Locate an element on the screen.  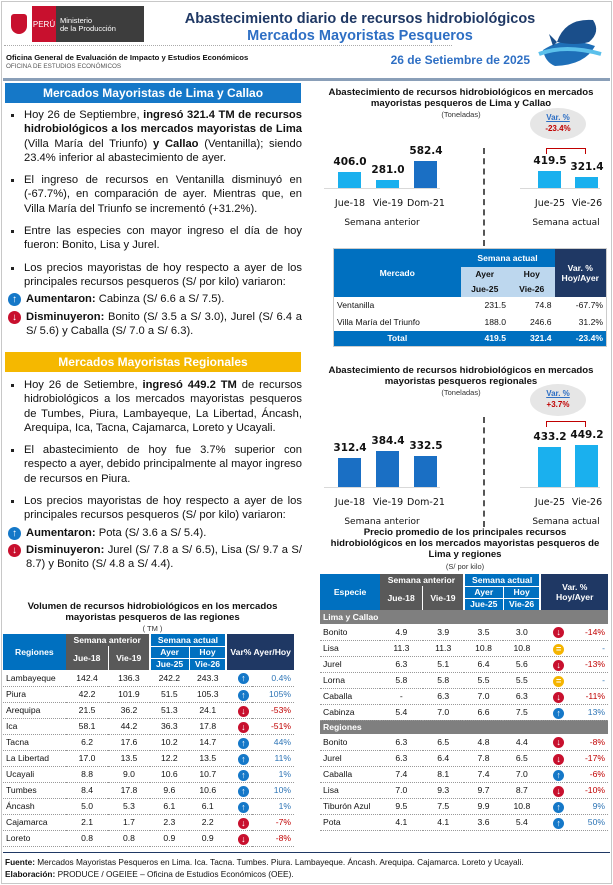
table-cell: 0.9 is located at coordinates (169, 838).